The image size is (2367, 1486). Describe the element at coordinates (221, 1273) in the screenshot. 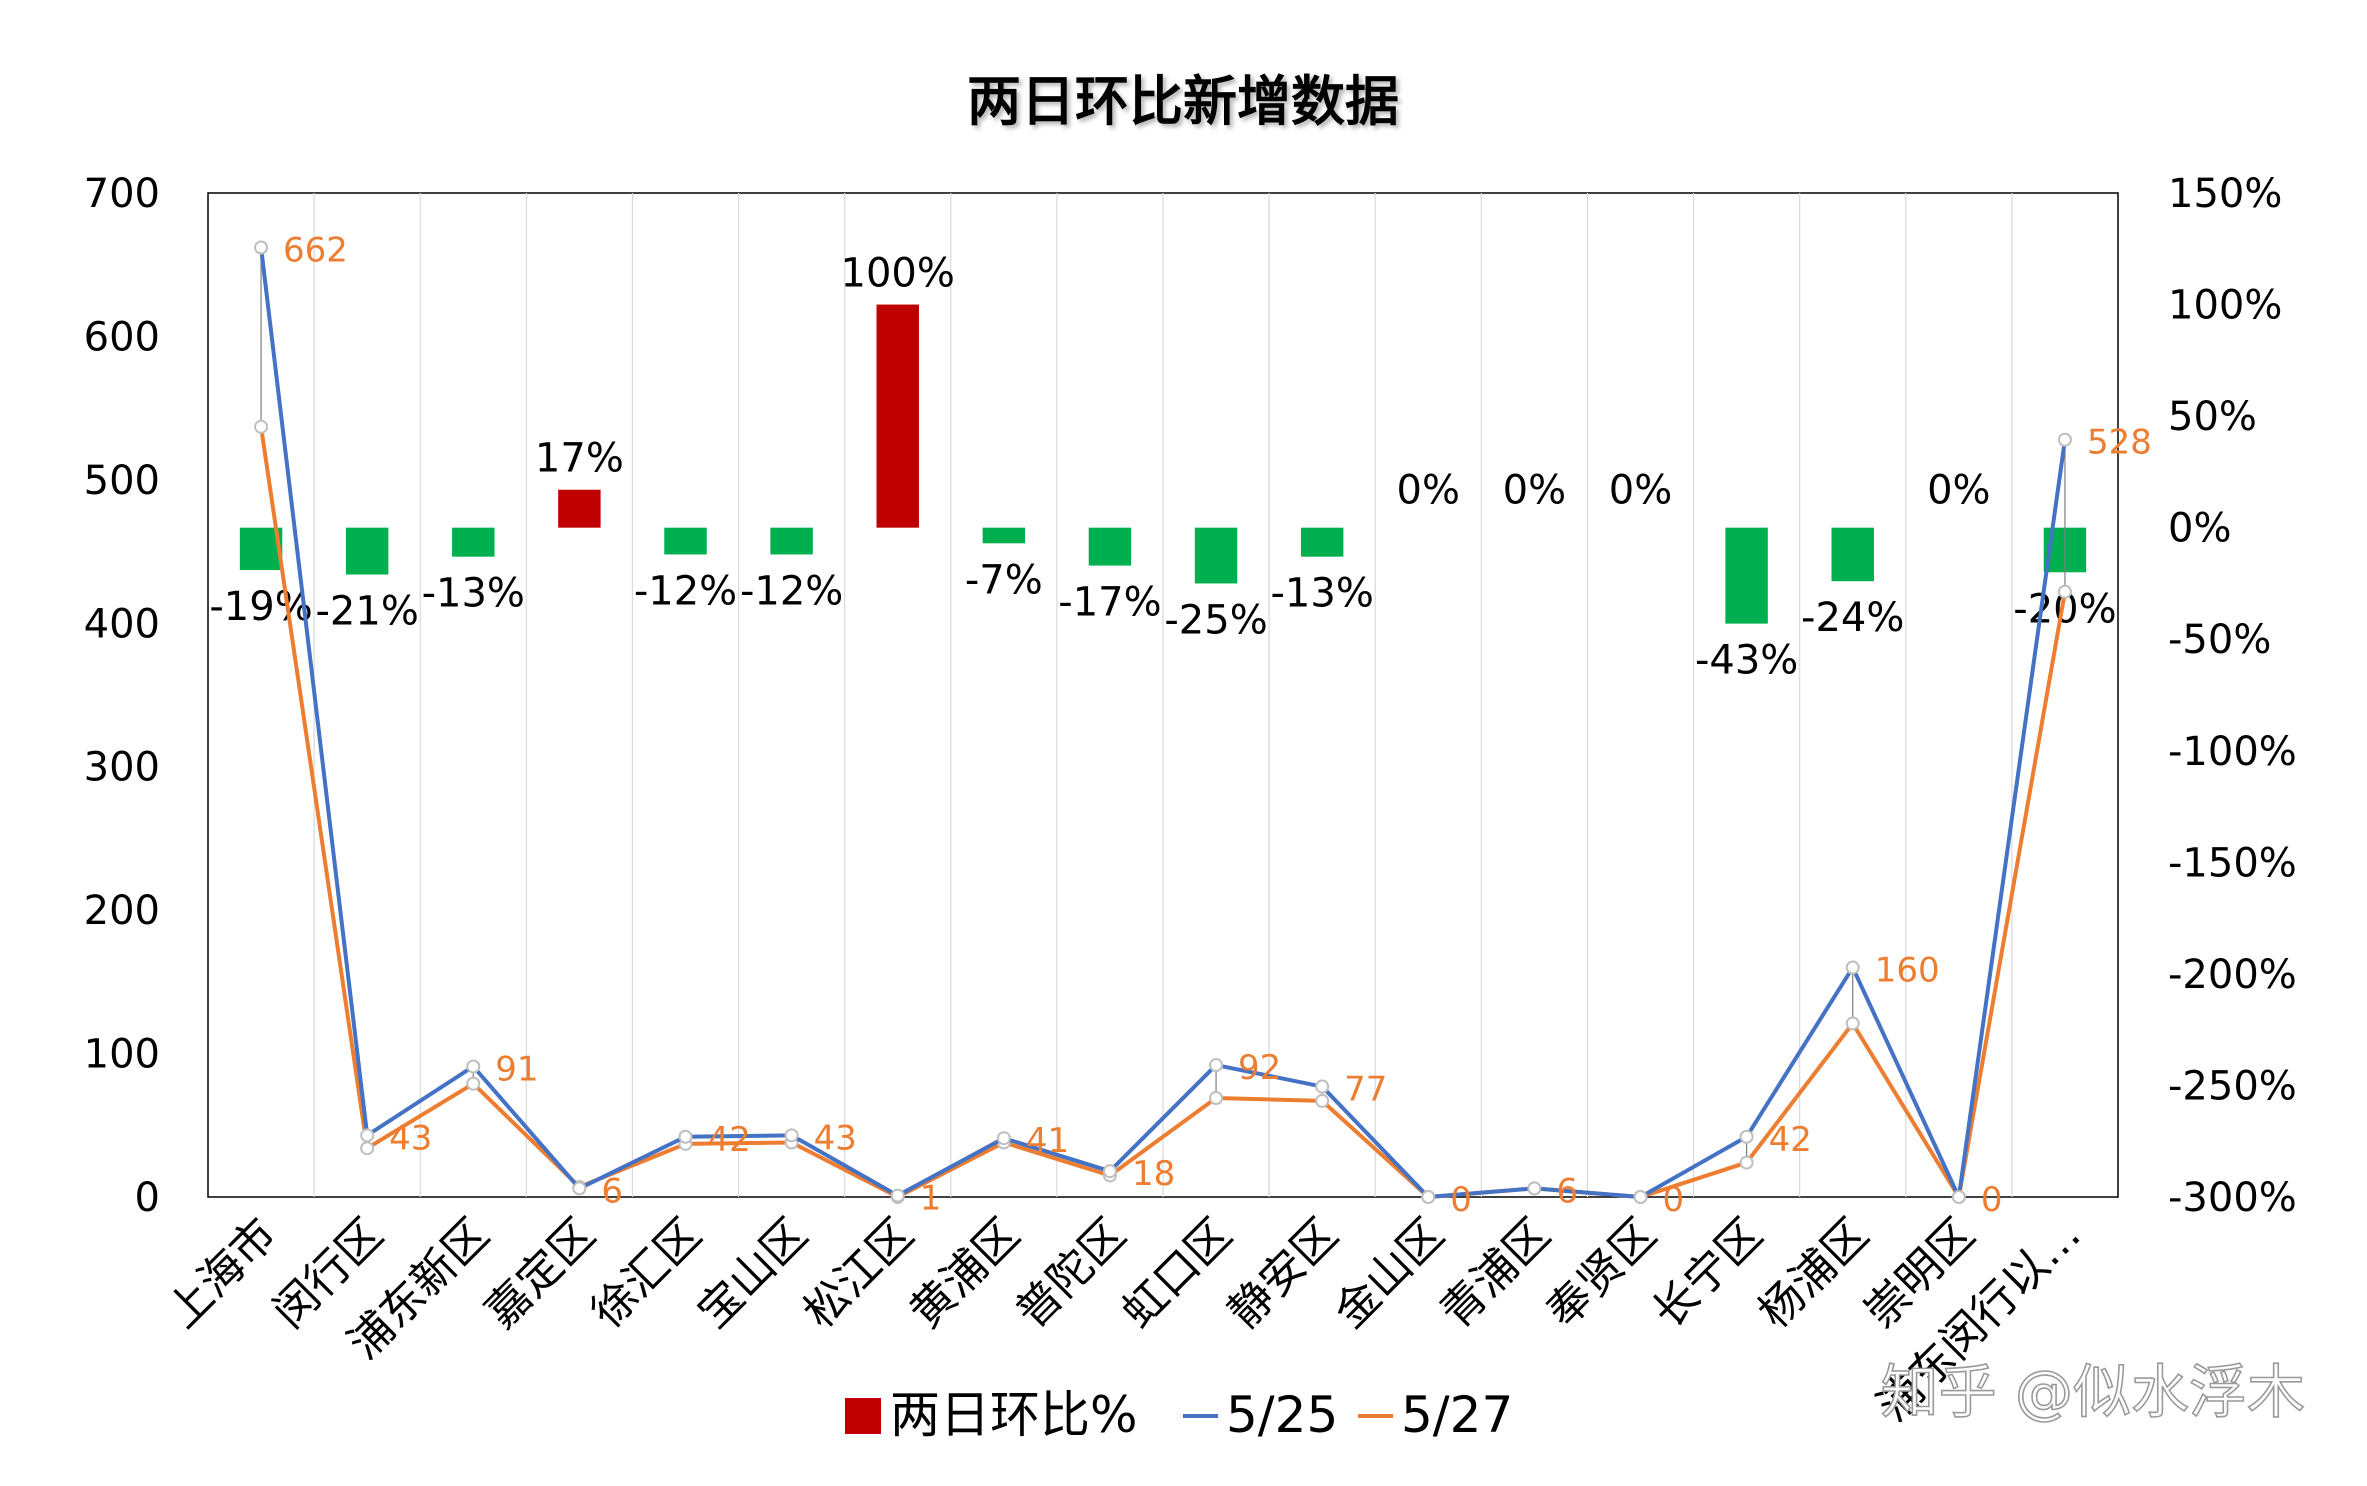

I see `x-tick-label: 上海市` at that location.